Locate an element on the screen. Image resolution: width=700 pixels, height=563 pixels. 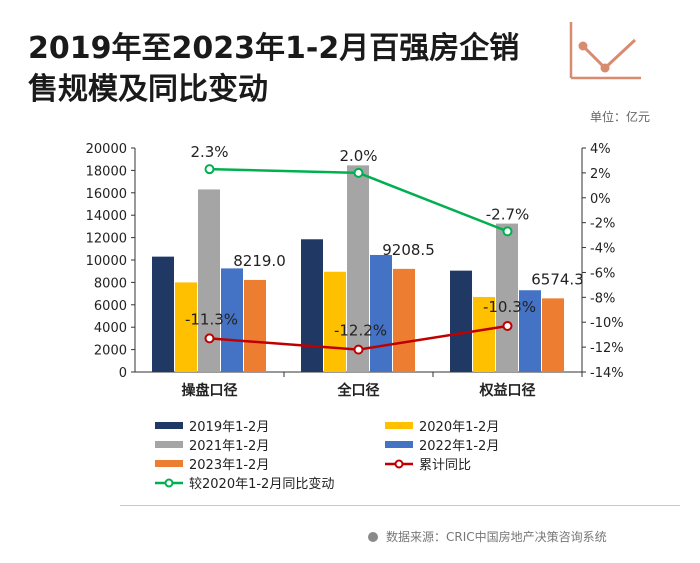
chart-title: 2019年至2023年1-2月百强房企销售规模及同比变动 is located at coordinates (274, 69).